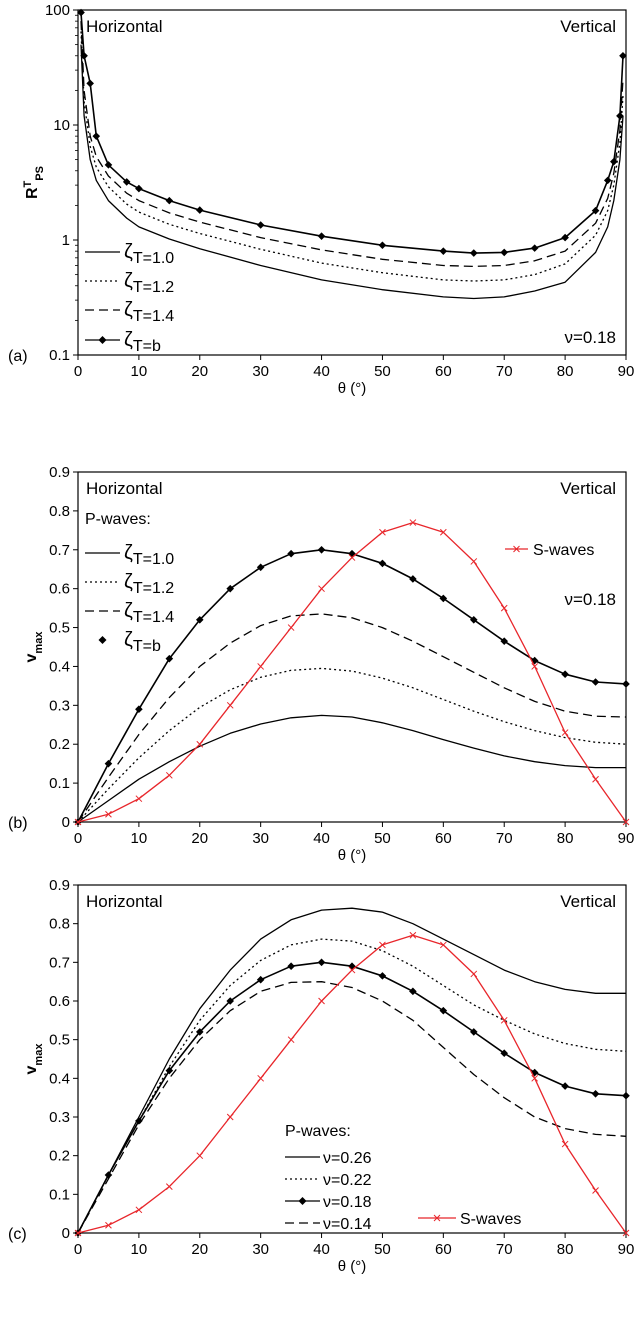 This screenshot has width=639, height=1344. I want to click on legend: P-waves: ν=0.26 ν=0.22 ν=0.18 ν=0.14 S-waves, so click(403, 1178).